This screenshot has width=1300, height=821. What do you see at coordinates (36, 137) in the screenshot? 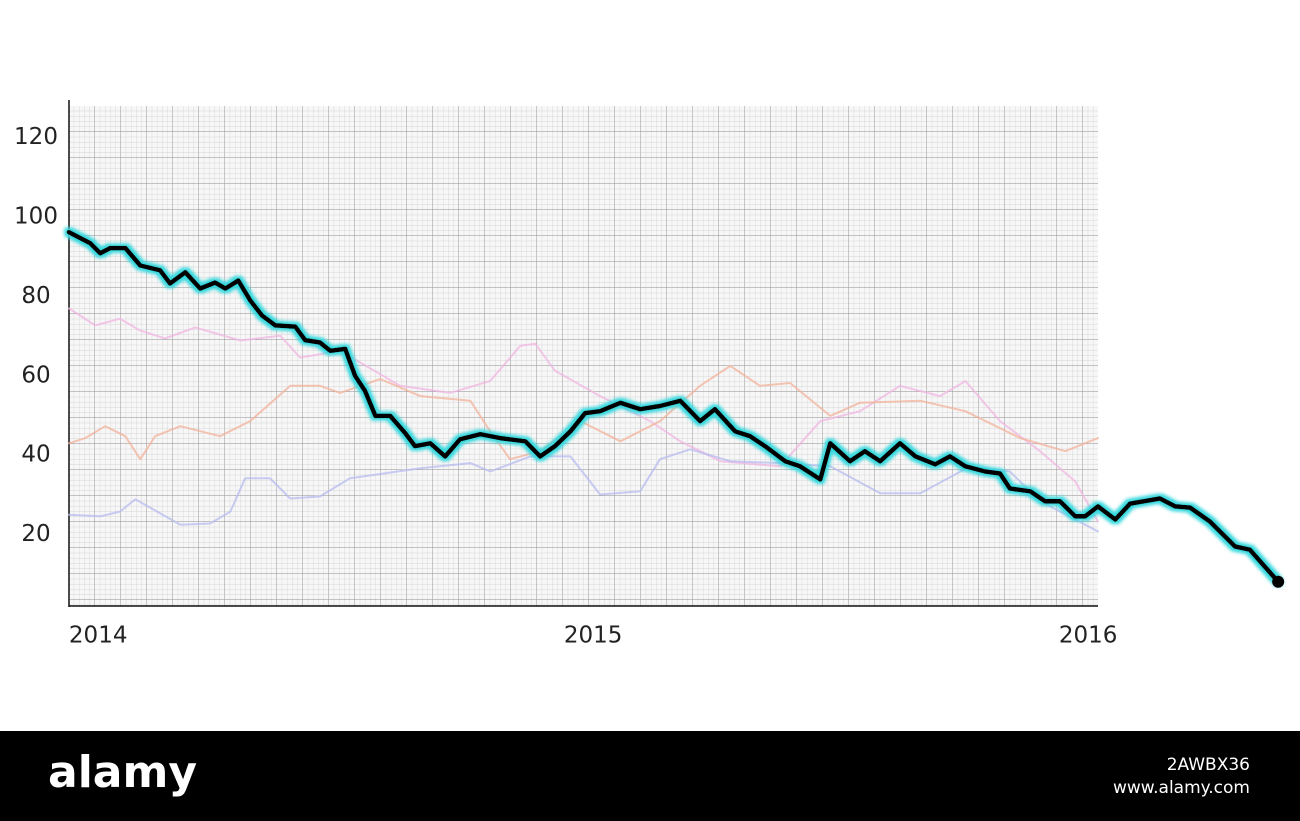
I see `y-tick-label: 120` at bounding box center [36, 137].